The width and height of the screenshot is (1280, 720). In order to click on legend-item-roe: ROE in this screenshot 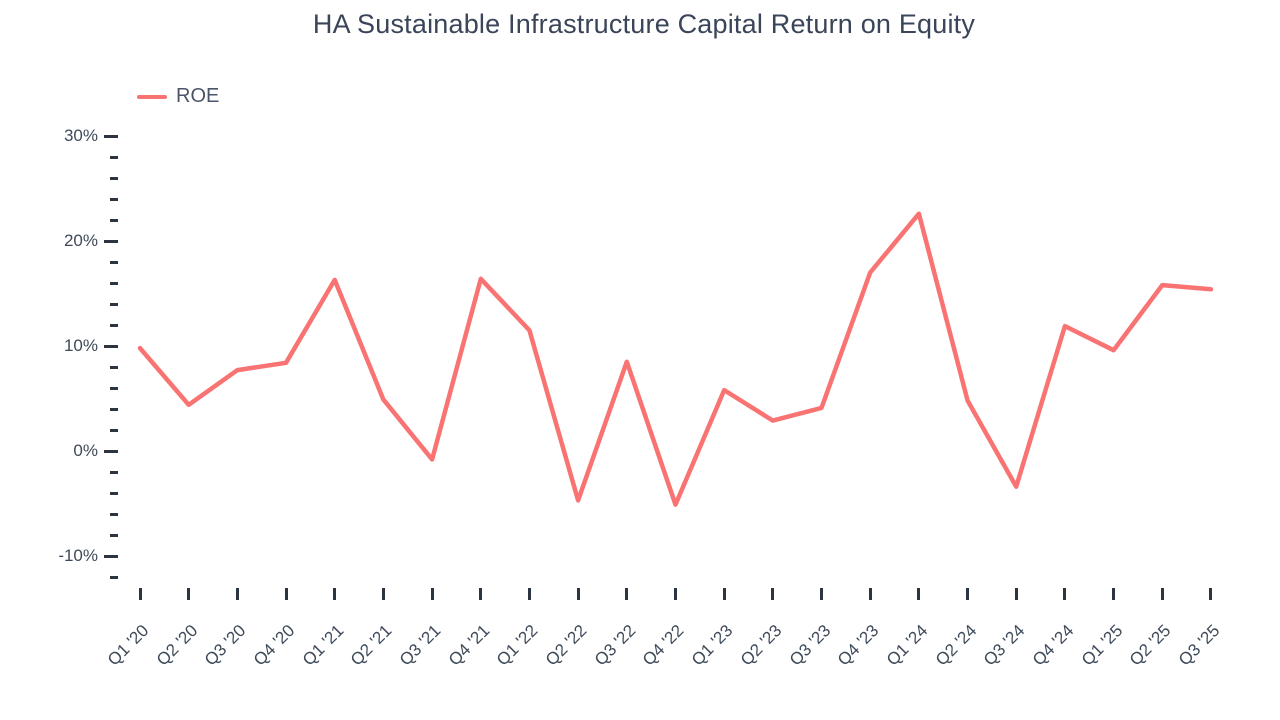, I will do `click(178, 96)`.